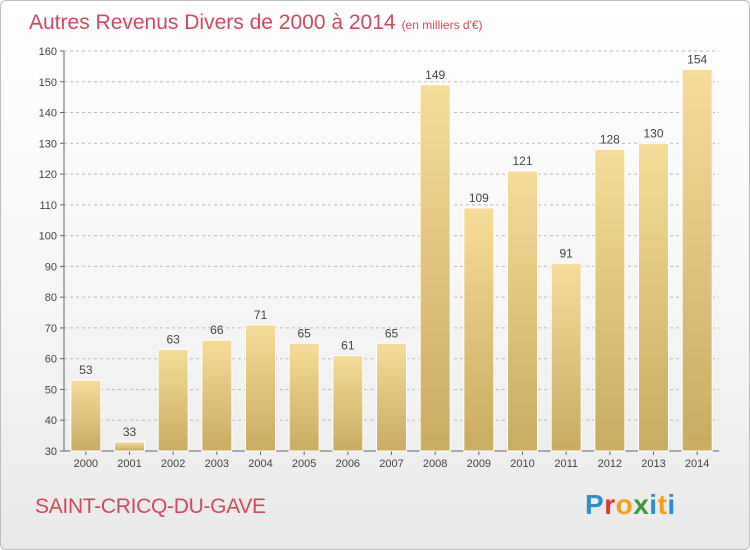  Describe the element at coordinates (348, 403) in the screenshot. I see `bar-2006` at that location.